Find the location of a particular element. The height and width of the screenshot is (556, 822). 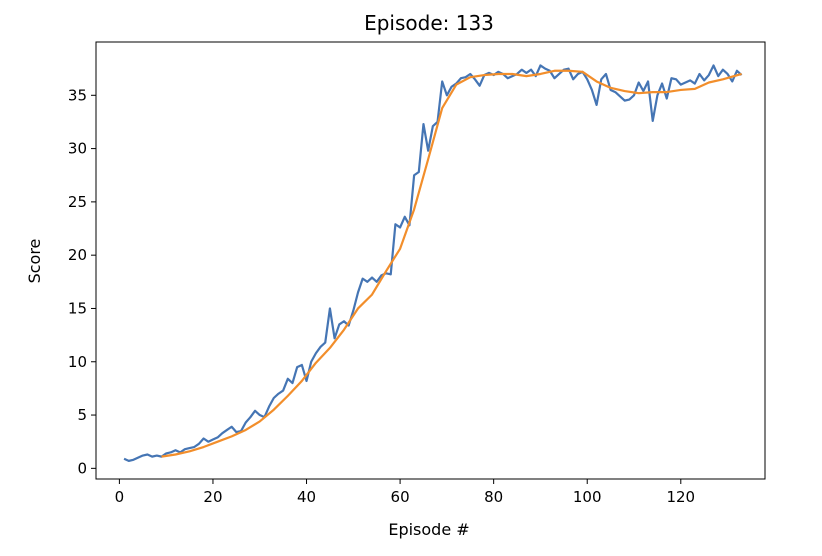

x-tick-label: 100 is located at coordinates (587, 497).